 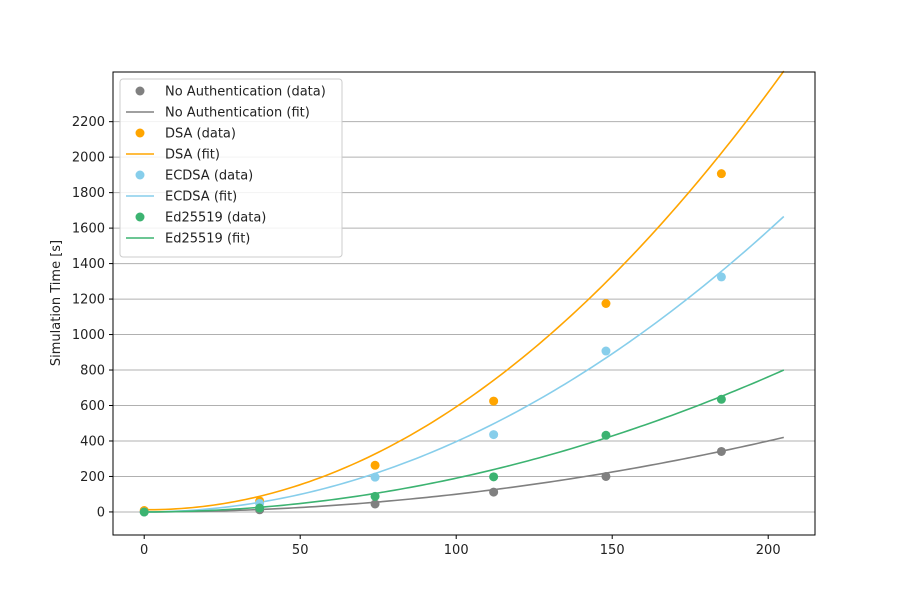 I want to click on x-tick-label: 50, so click(x=300, y=550).